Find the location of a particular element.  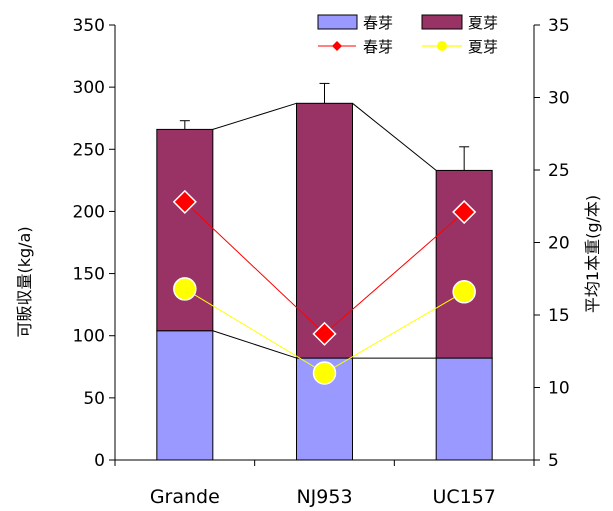

y-right-tick-label: 15 is located at coordinates (559, 316).